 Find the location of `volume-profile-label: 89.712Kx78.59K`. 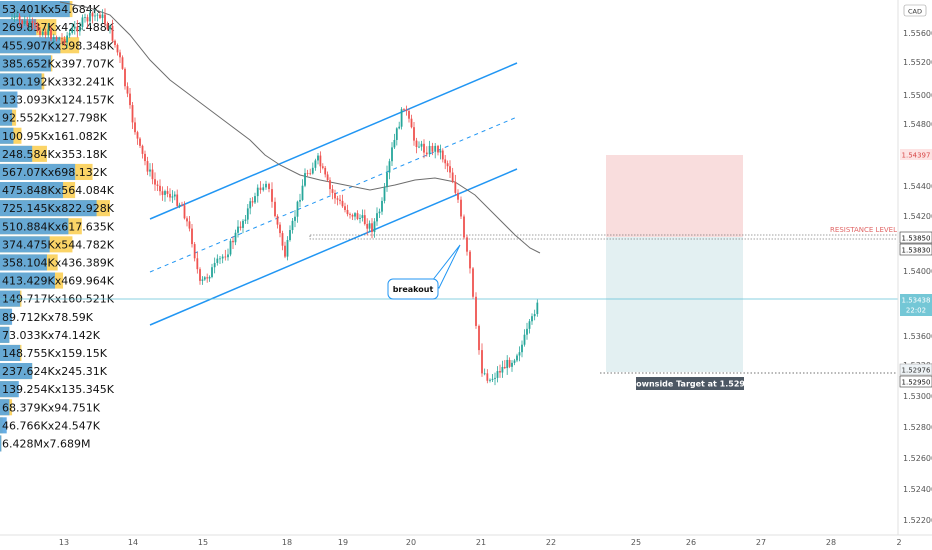

volume-profile-label: 89.712Kx78.59K is located at coordinates (48, 317).